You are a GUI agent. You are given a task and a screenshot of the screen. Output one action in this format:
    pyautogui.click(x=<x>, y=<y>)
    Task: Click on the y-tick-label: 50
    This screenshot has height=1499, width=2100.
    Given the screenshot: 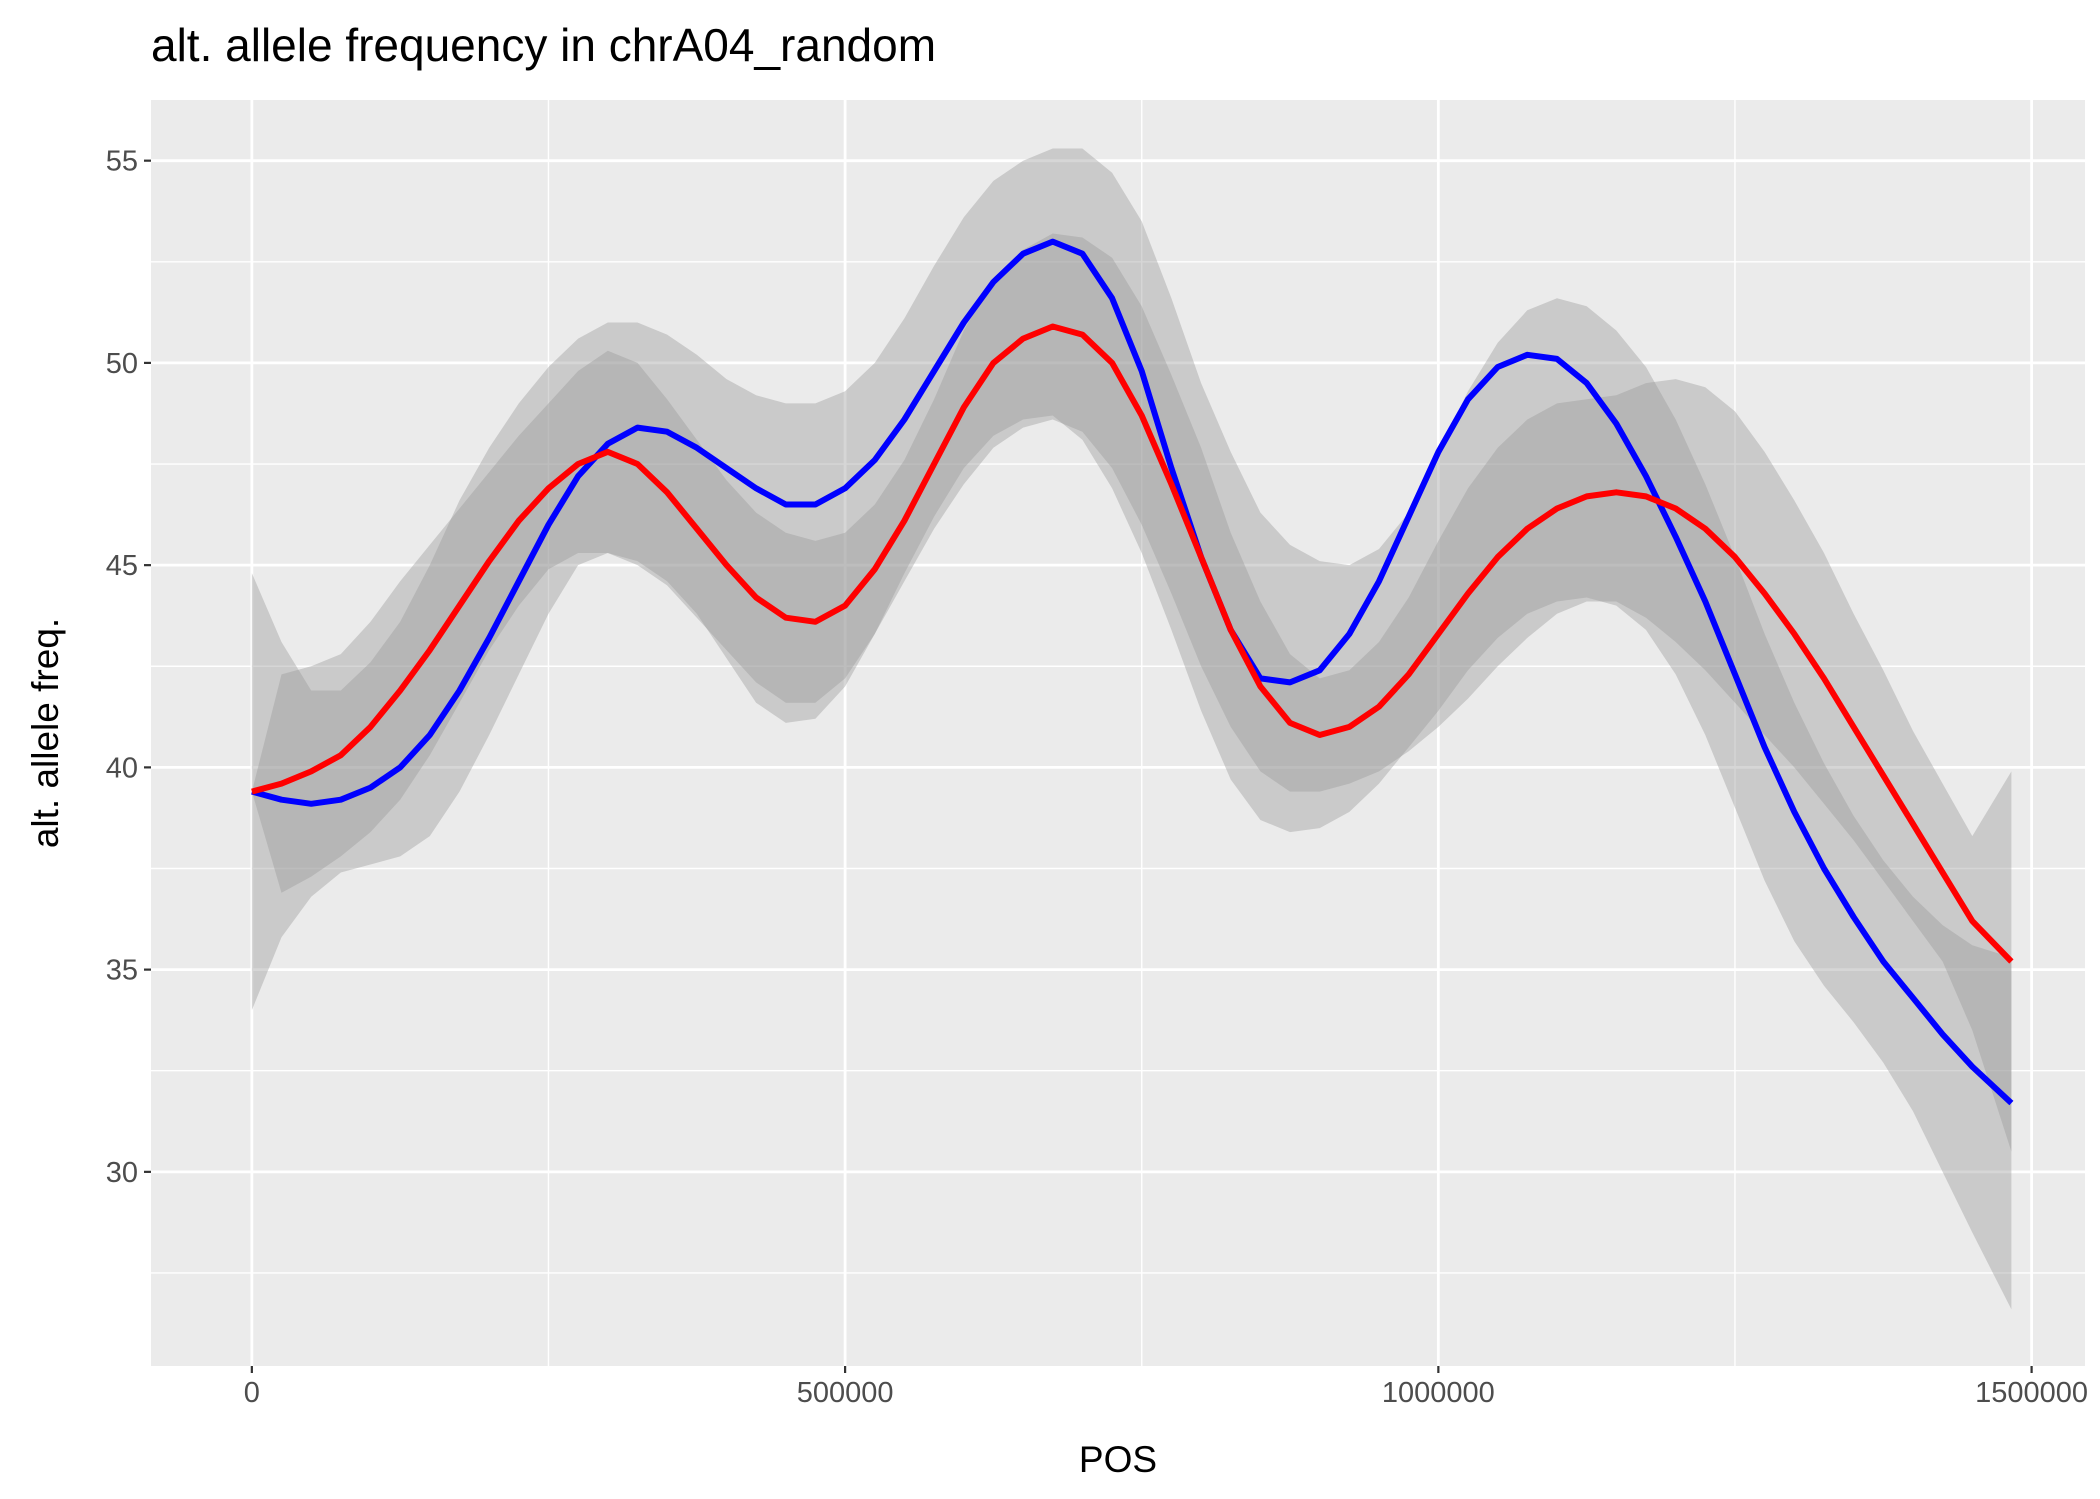 What is the action you would take?
    pyautogui.click(x=122, y=364)
    